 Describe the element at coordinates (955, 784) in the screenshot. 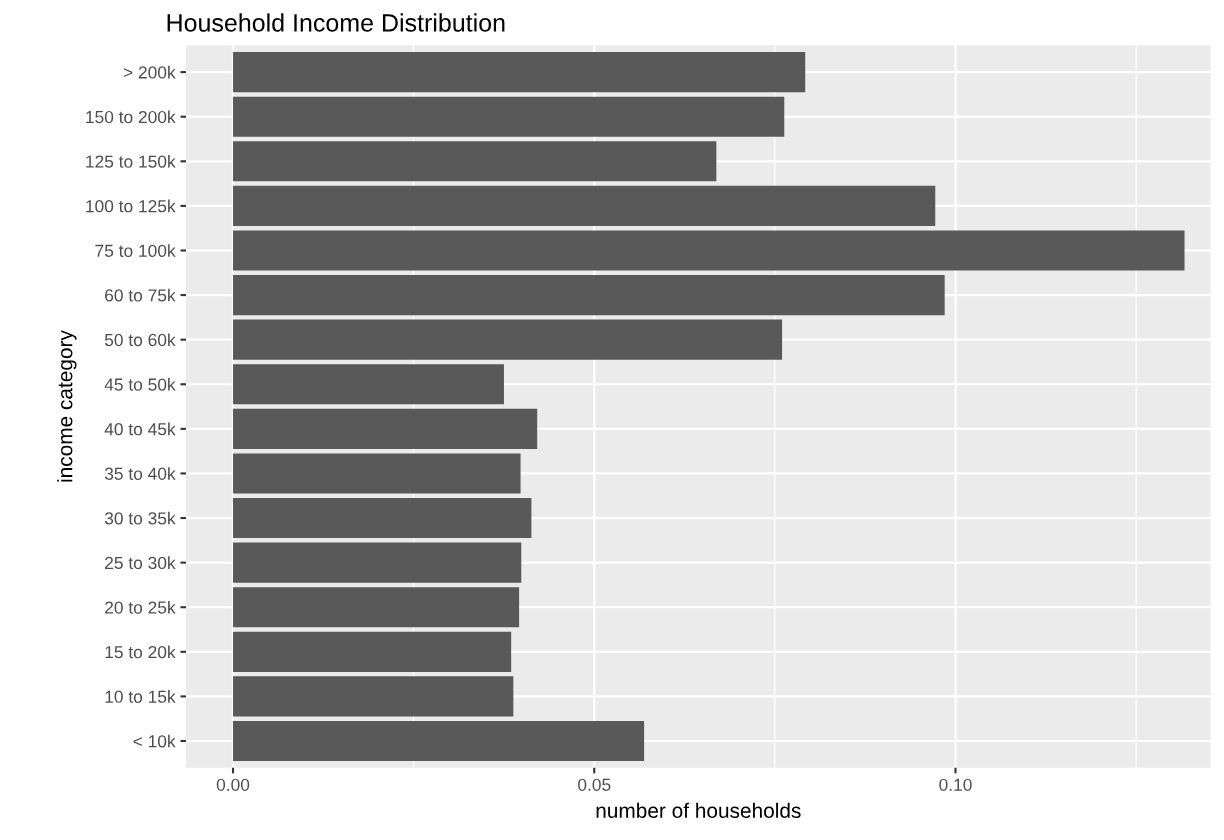

I see `x-tick-label: 0.10` at that location.